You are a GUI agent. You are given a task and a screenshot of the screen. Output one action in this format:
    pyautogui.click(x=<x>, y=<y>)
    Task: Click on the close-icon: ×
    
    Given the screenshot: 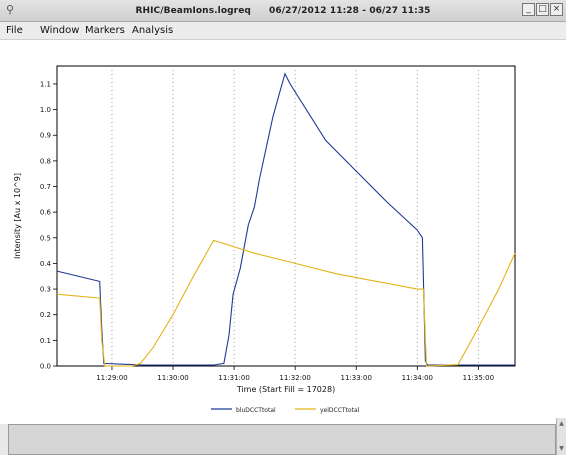 What is the action you would take?
    pyautogui.click(x=556, y=9)
    